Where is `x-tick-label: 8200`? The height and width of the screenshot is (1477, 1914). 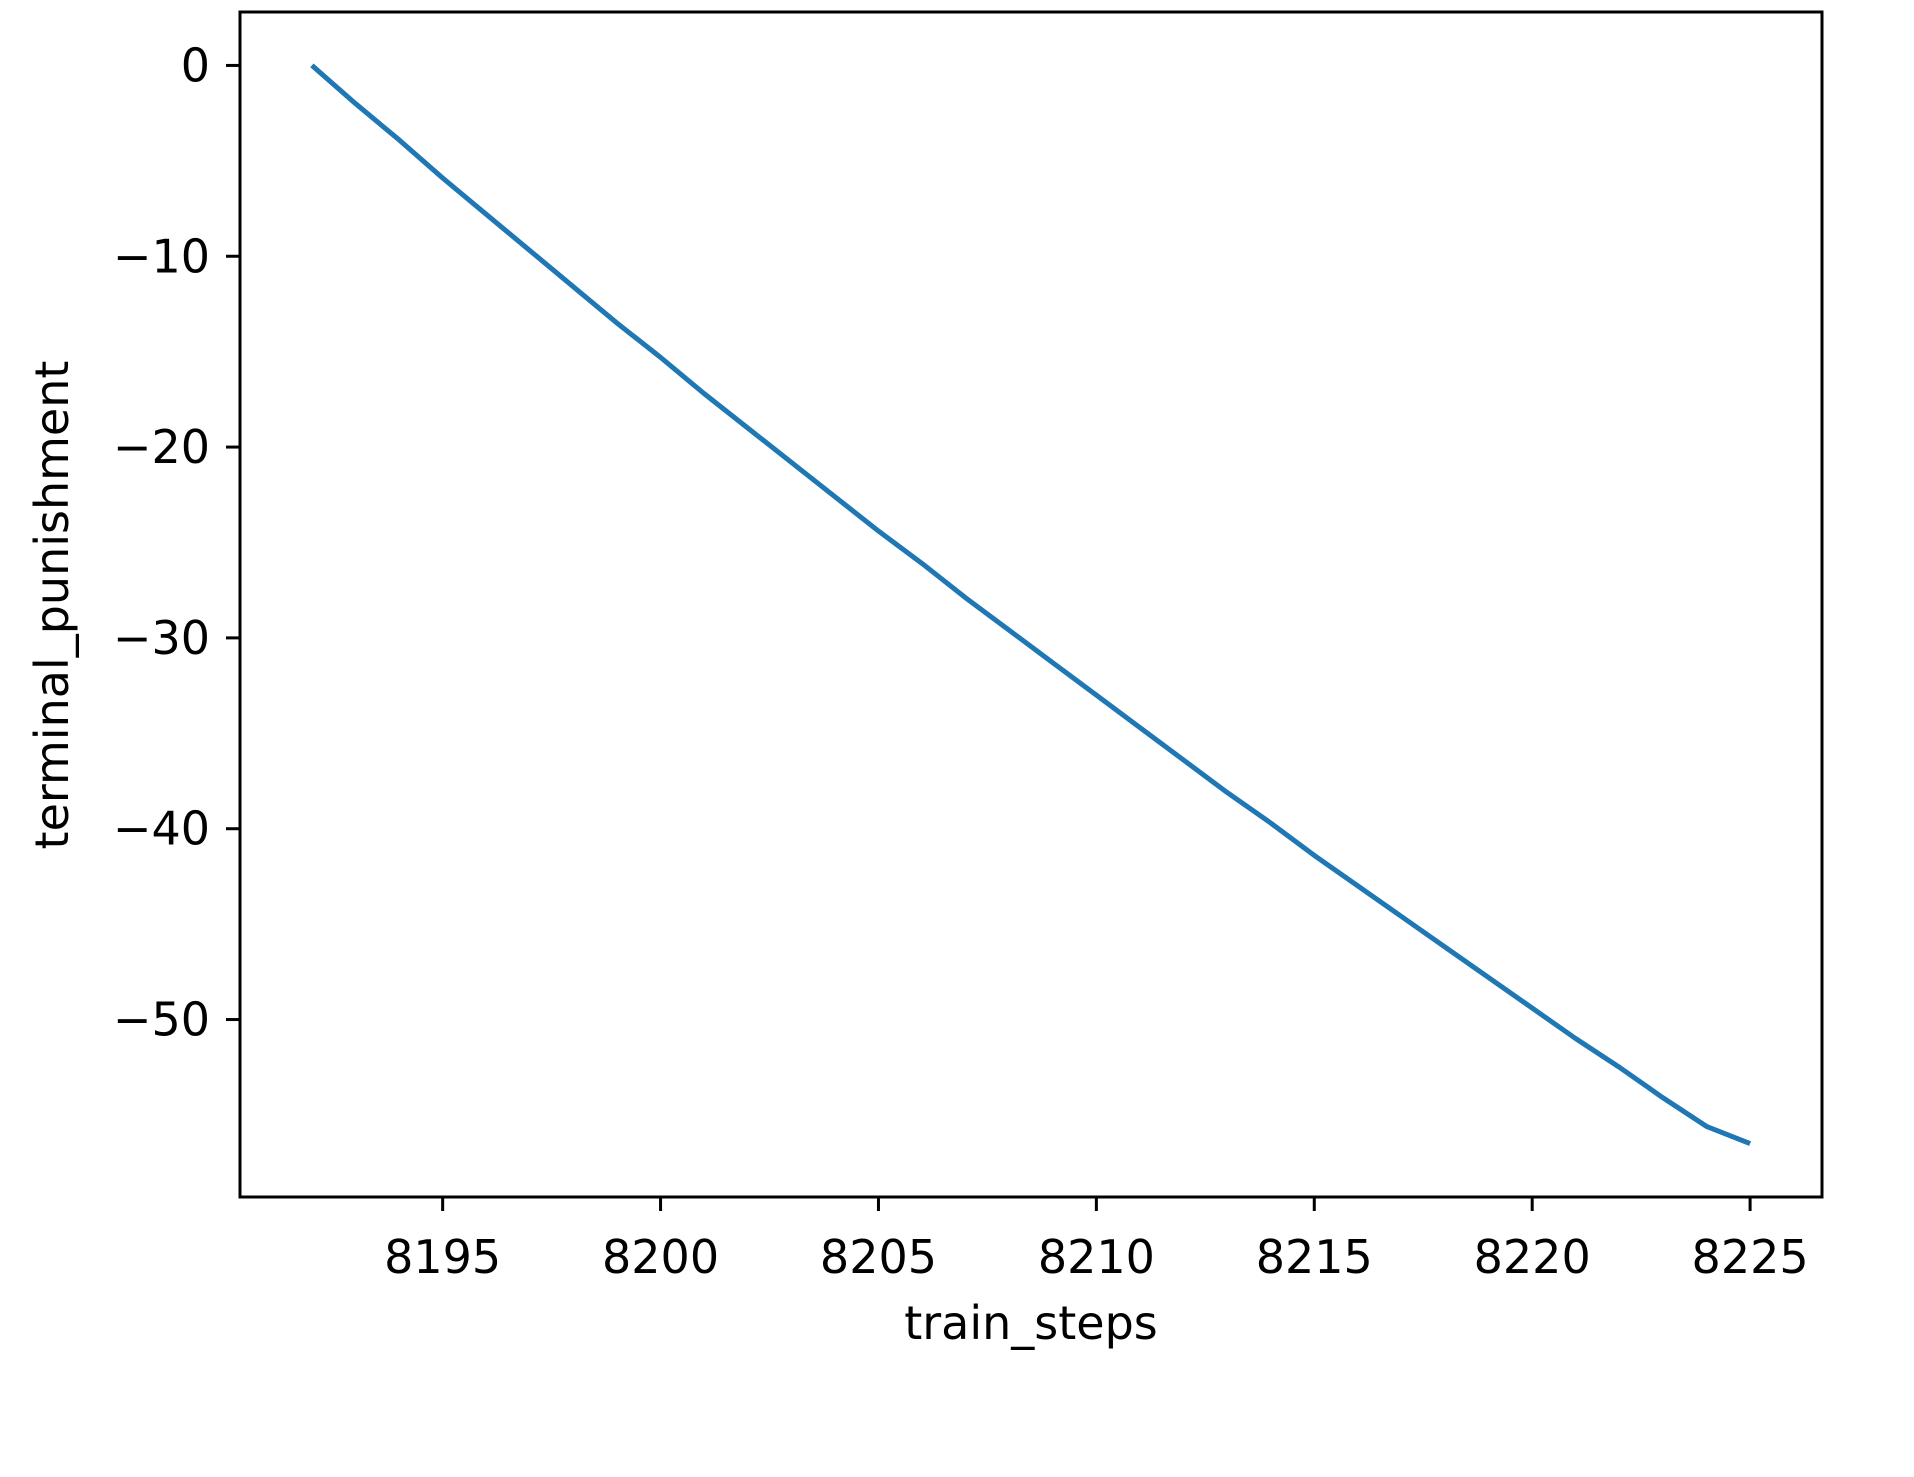 x-tick-label: 8200 is located at coordinates (660, 1257).